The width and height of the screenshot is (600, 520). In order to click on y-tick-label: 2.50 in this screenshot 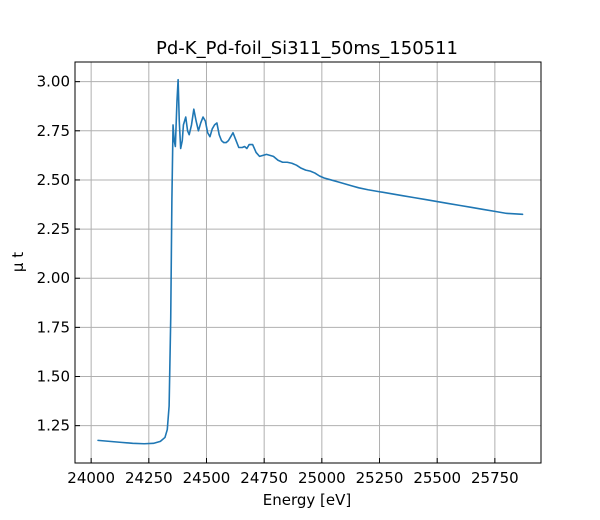, I will do `click(53, 180)`.